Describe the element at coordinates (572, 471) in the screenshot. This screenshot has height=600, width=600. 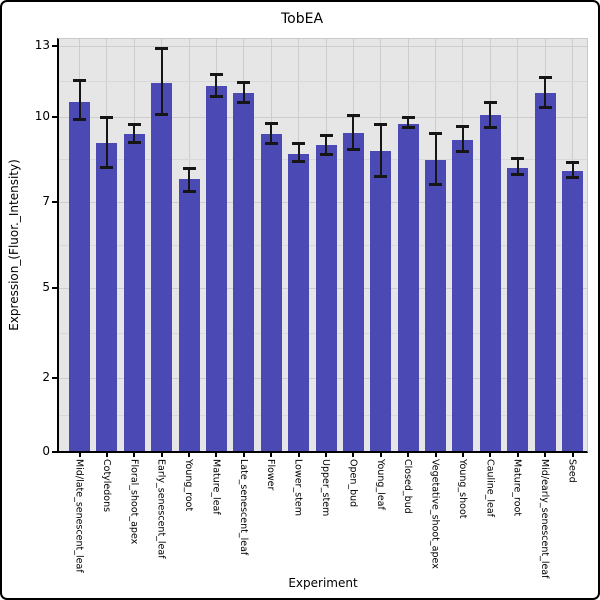
I see `x-tick-label: Seed` at that location.